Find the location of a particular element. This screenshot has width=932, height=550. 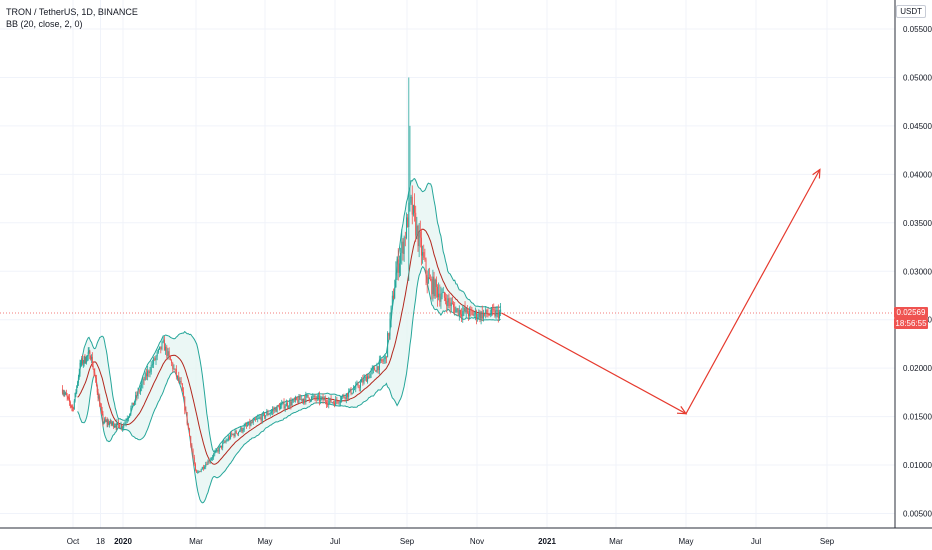

last-price-label: 0.02569 is located at coordinates (911, 312).